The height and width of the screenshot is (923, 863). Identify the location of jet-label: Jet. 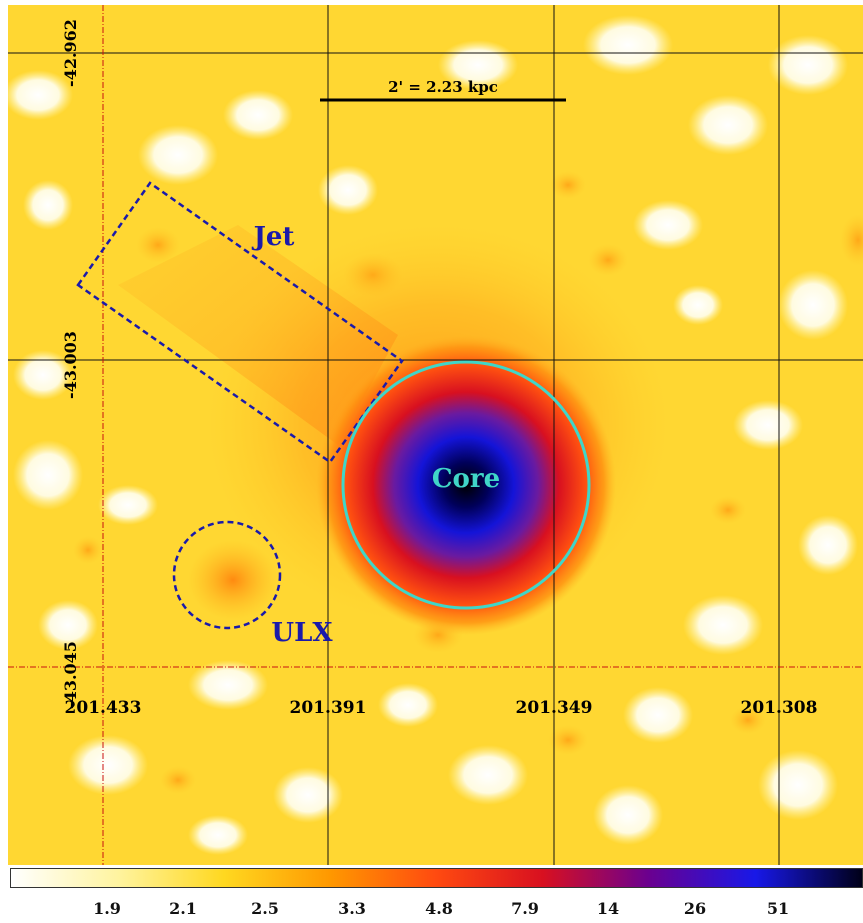
(273, 237).